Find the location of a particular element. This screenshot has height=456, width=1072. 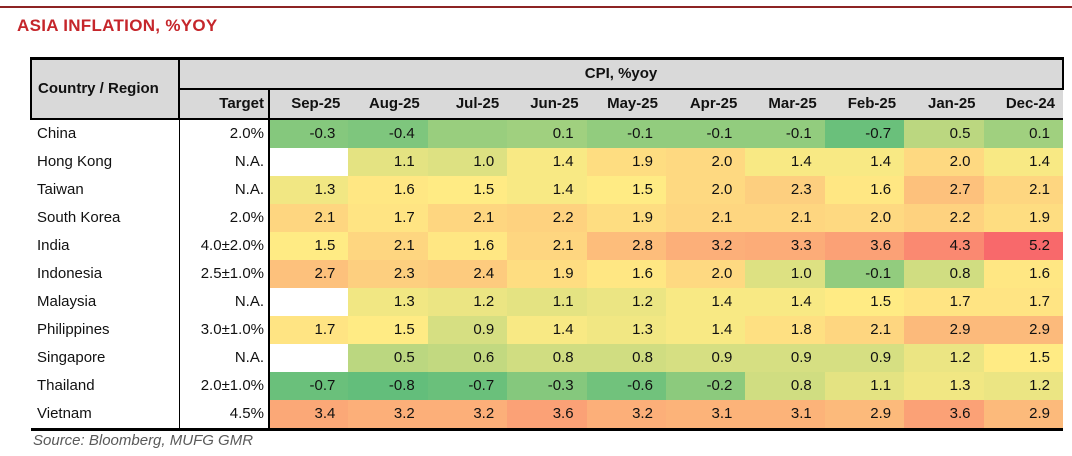

target-cell: 2.0% is located at coordinates (224, 133).